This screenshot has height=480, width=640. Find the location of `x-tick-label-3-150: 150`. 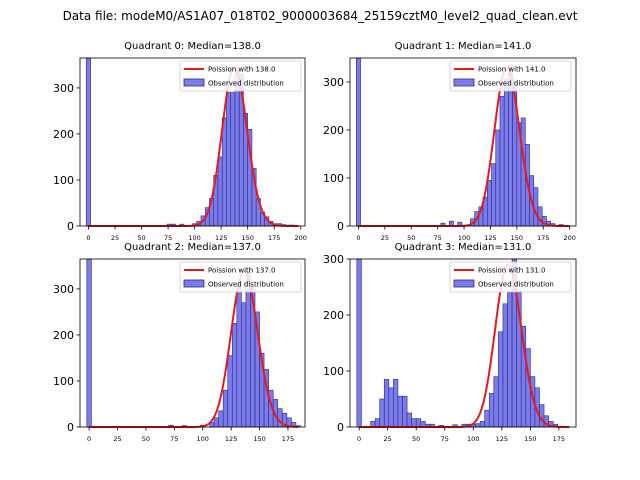

x-tick-label-3-150: 150 is located at coordinates (530, 439).